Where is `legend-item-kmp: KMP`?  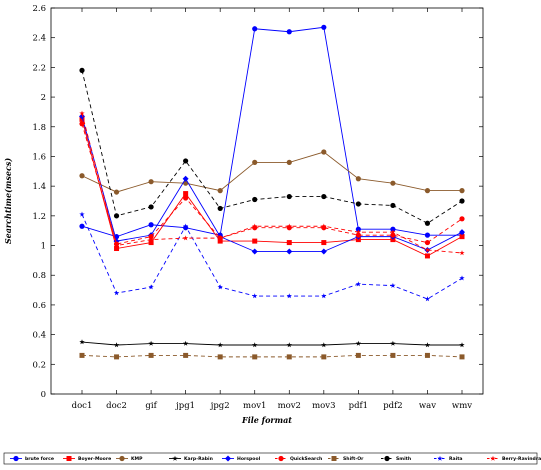
legend-item-kmp: KMP is located at coordinates (129, 458).